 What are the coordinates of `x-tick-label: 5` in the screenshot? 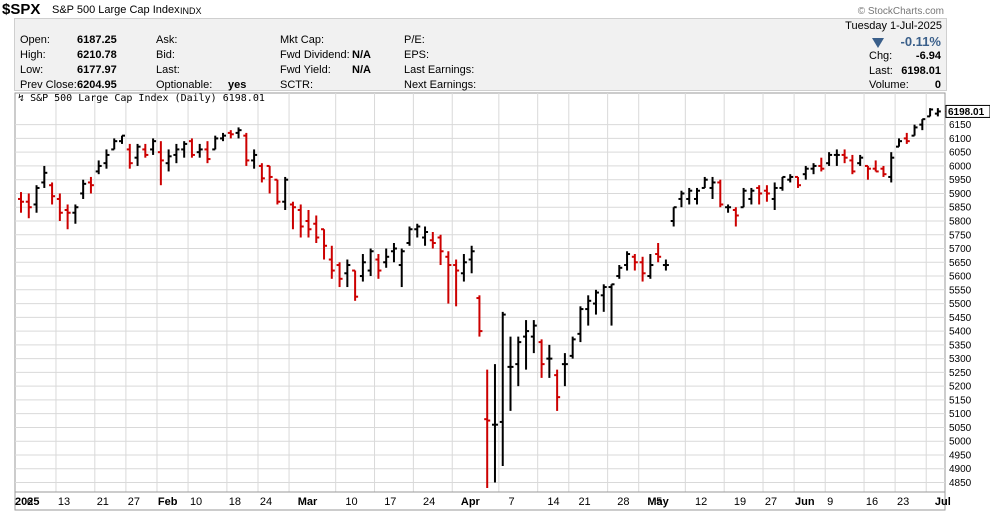 It's located at (659, 502).